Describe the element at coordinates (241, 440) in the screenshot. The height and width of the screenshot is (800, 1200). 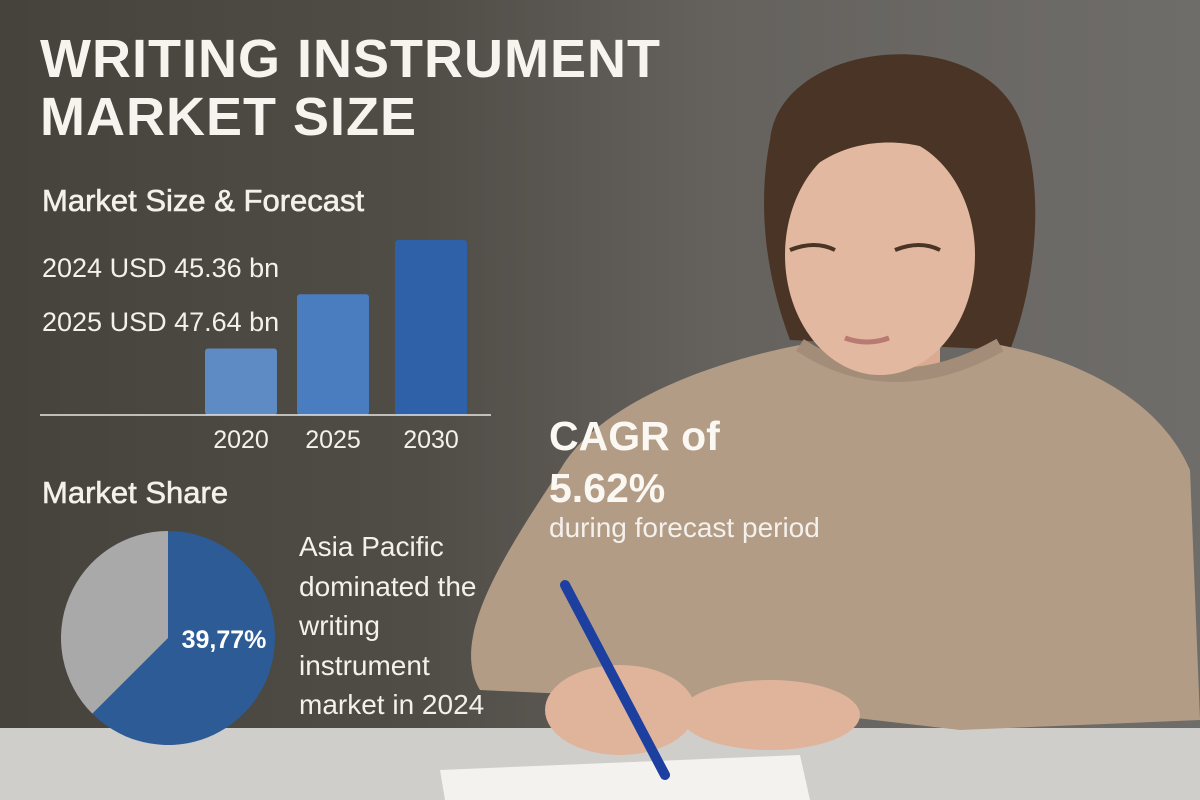
I see `x-tick-label: 2020` at that location.